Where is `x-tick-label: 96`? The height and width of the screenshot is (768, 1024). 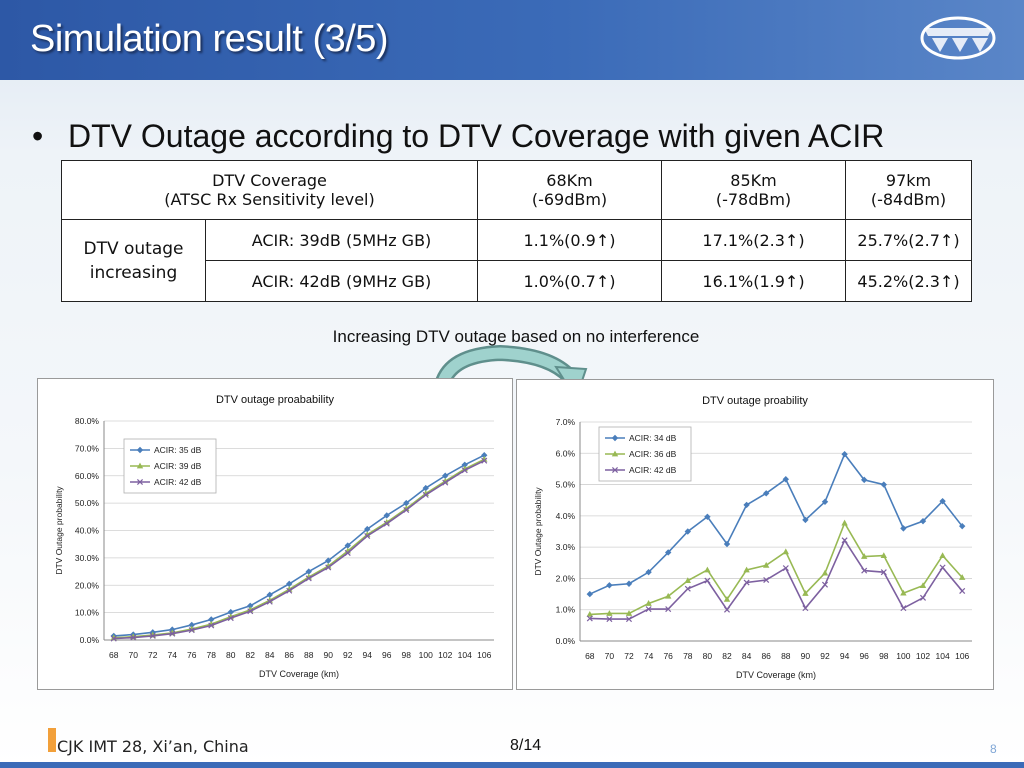 x-tick-label: 96 is located at coordinates (387, 655).